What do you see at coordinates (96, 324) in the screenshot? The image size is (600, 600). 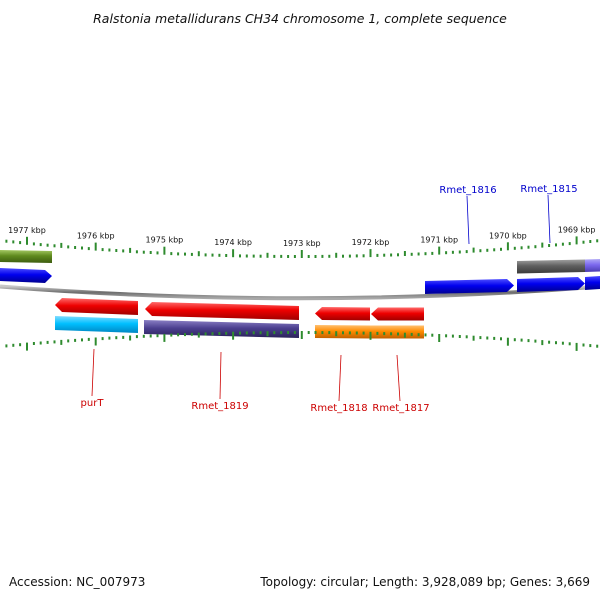 I see `gene-feature-purt-domain` at bounding box center [96, 324].